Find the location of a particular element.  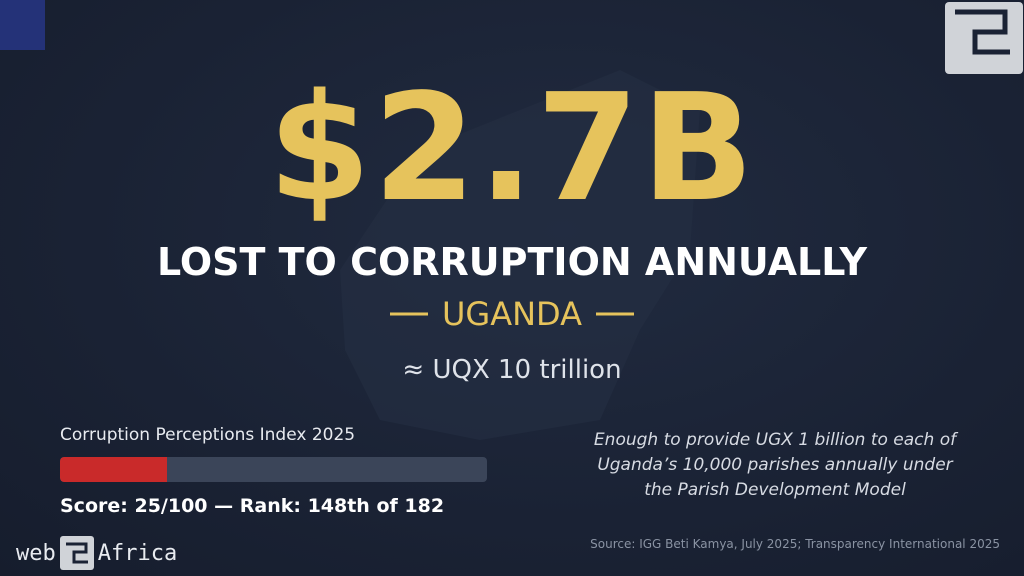

equivalent: ≈ UQX 10 trillion is located at coordinates (512, 370).